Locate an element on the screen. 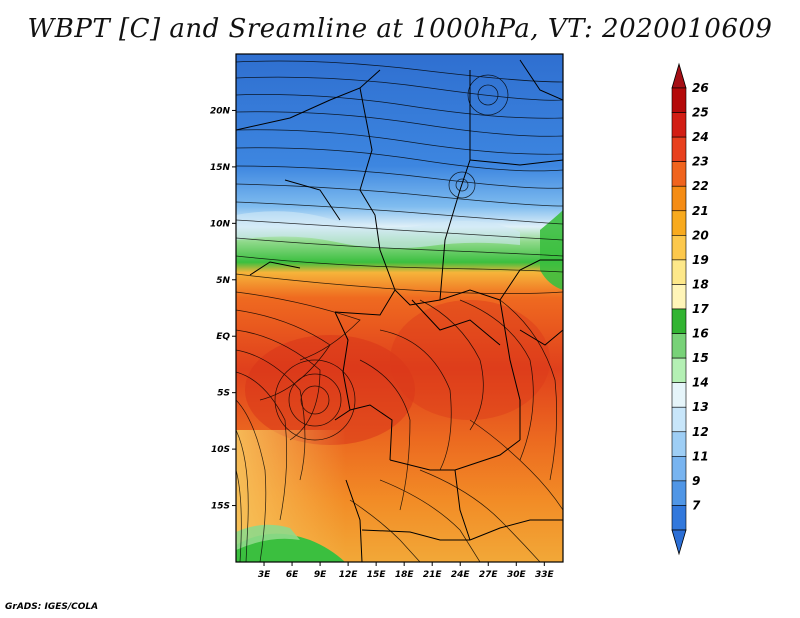  colorbar-label: 20 is located at coordinates (700, 235).